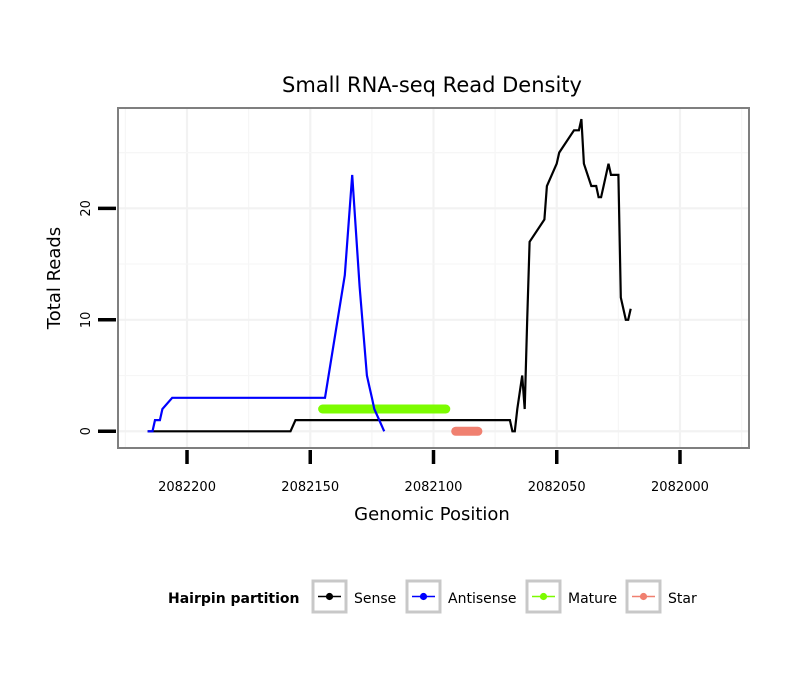 The width and height of the screenshot is (810, 690). Describe the element at coordinates (97, 317) in the screenshot. I see `y-axis: 0 10 20` at that location.